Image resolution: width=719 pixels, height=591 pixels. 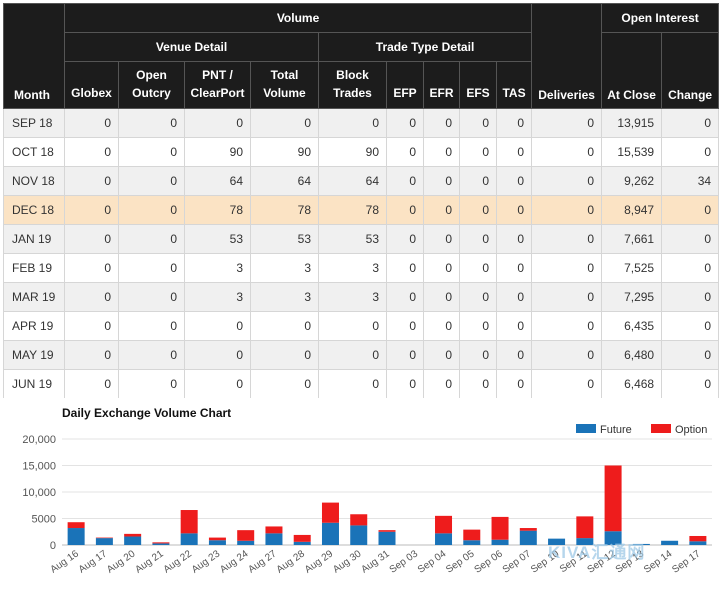 I want to click on cell-month: JAN 19, so click(x=34, y=239).